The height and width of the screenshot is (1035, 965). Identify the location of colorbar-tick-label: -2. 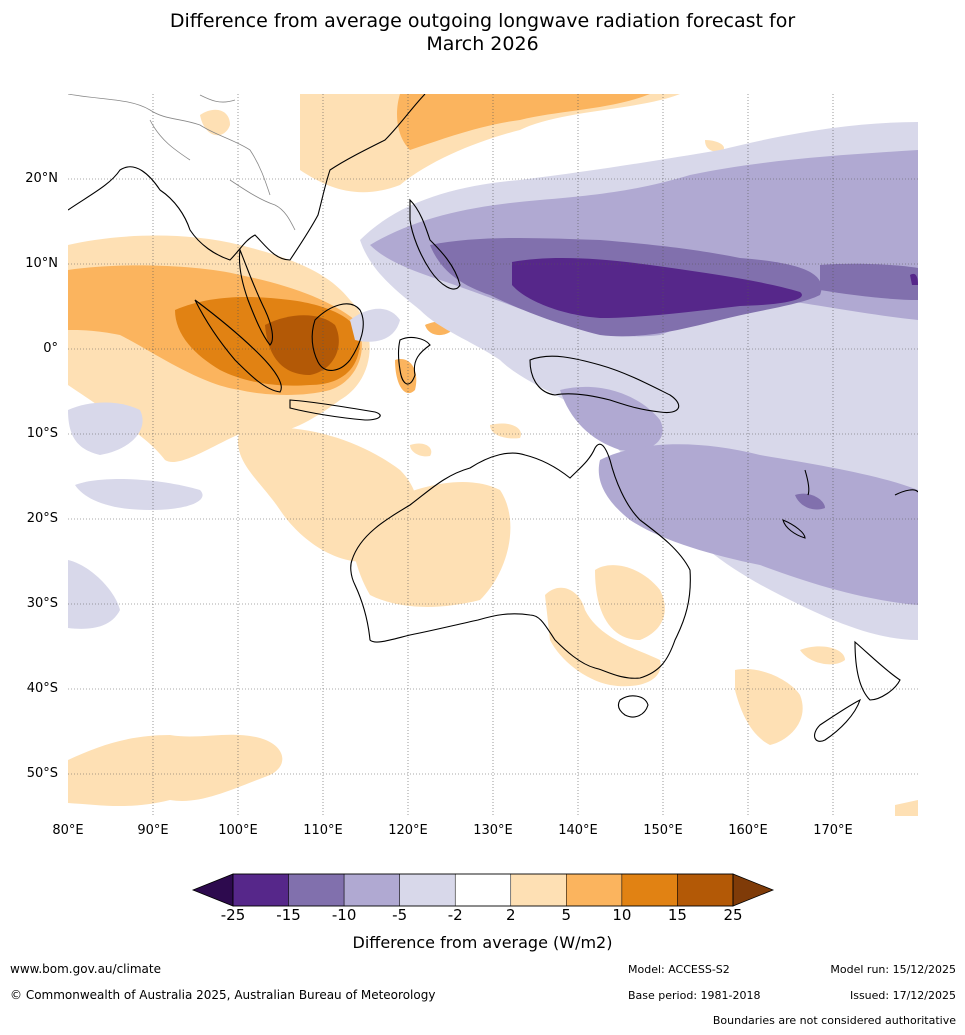
(455, 915).